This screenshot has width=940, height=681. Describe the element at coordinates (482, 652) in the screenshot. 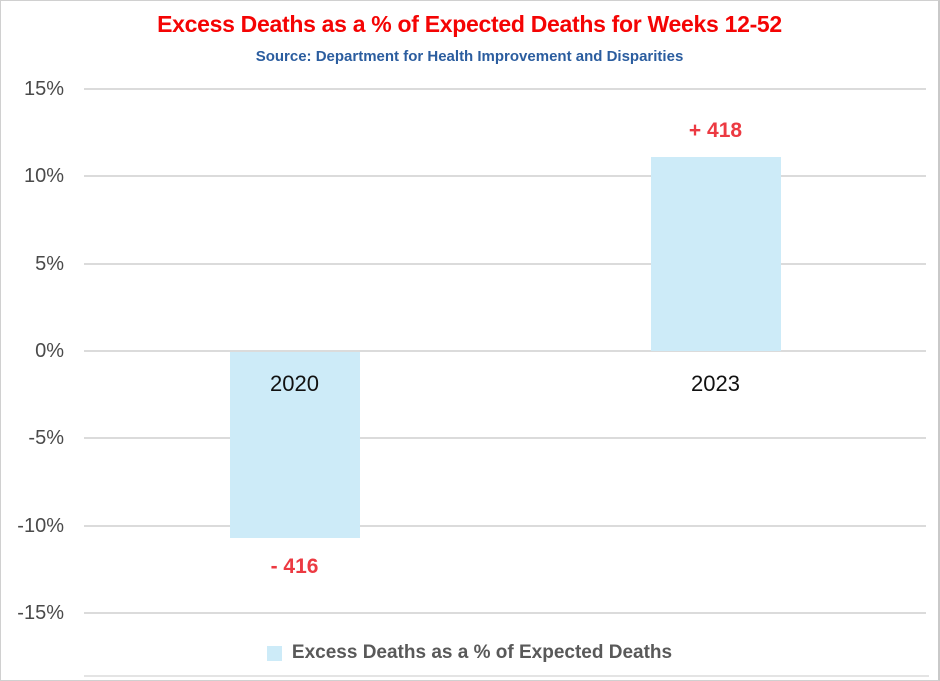

I see `legend-label: Excess Deaths as a % of Expected Deaths` at that location.